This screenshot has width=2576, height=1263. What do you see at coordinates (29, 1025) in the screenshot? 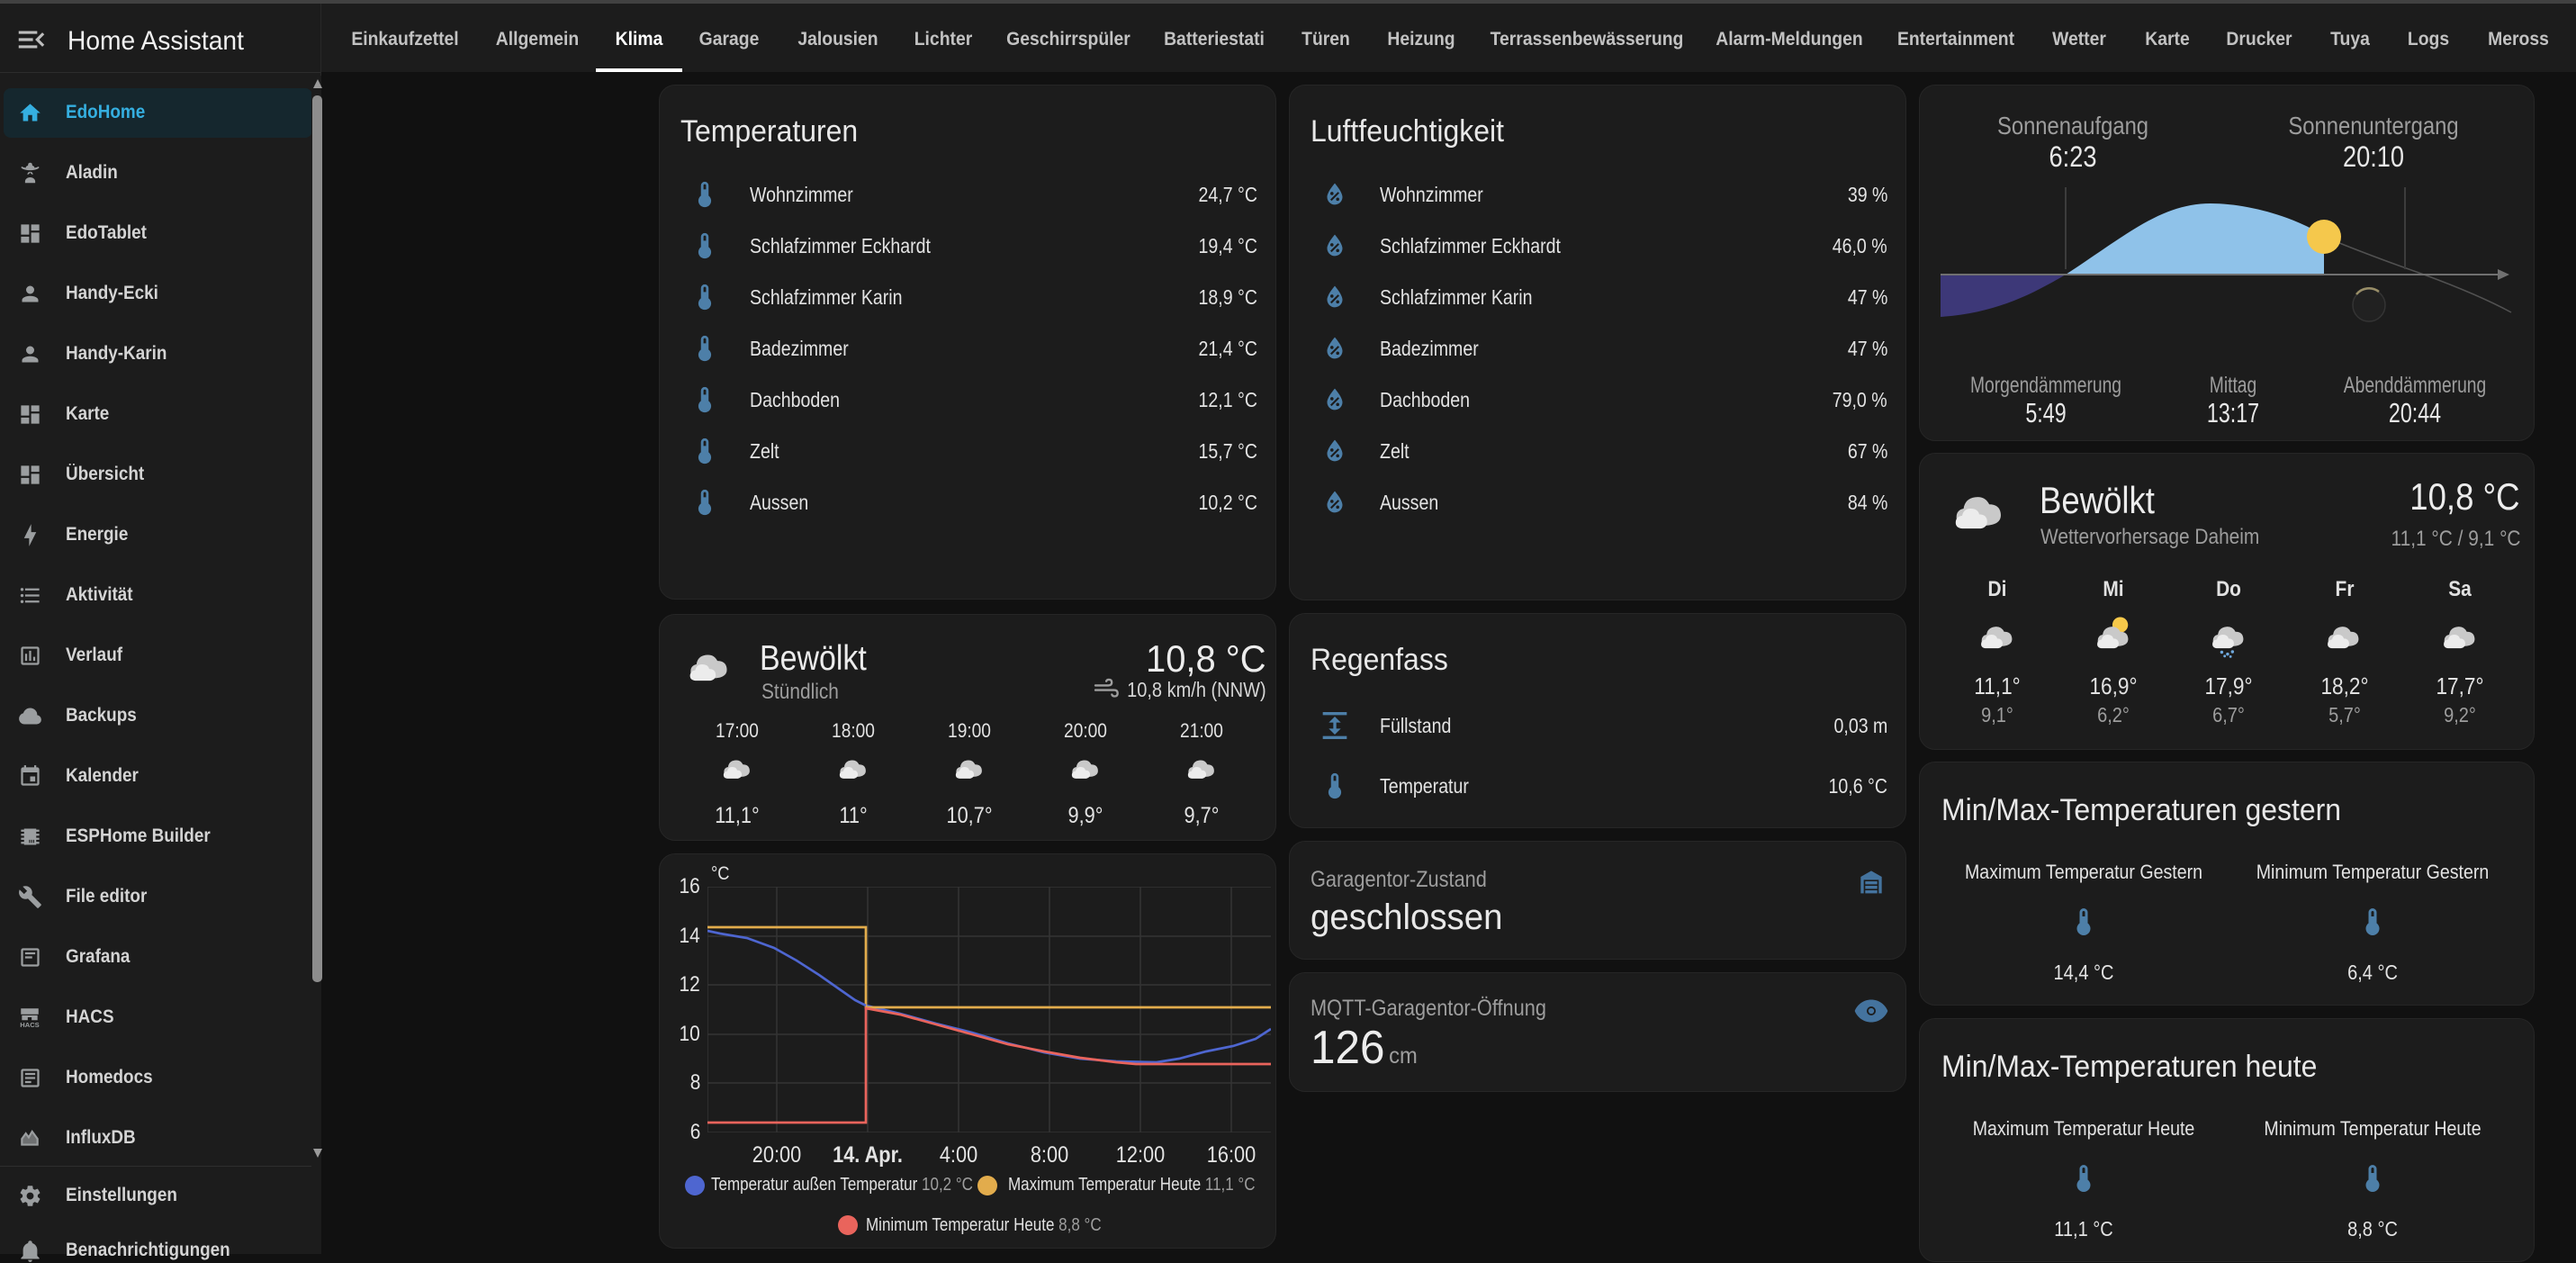
I see `svg-text: HACS` at bounding box center [29, 1025].